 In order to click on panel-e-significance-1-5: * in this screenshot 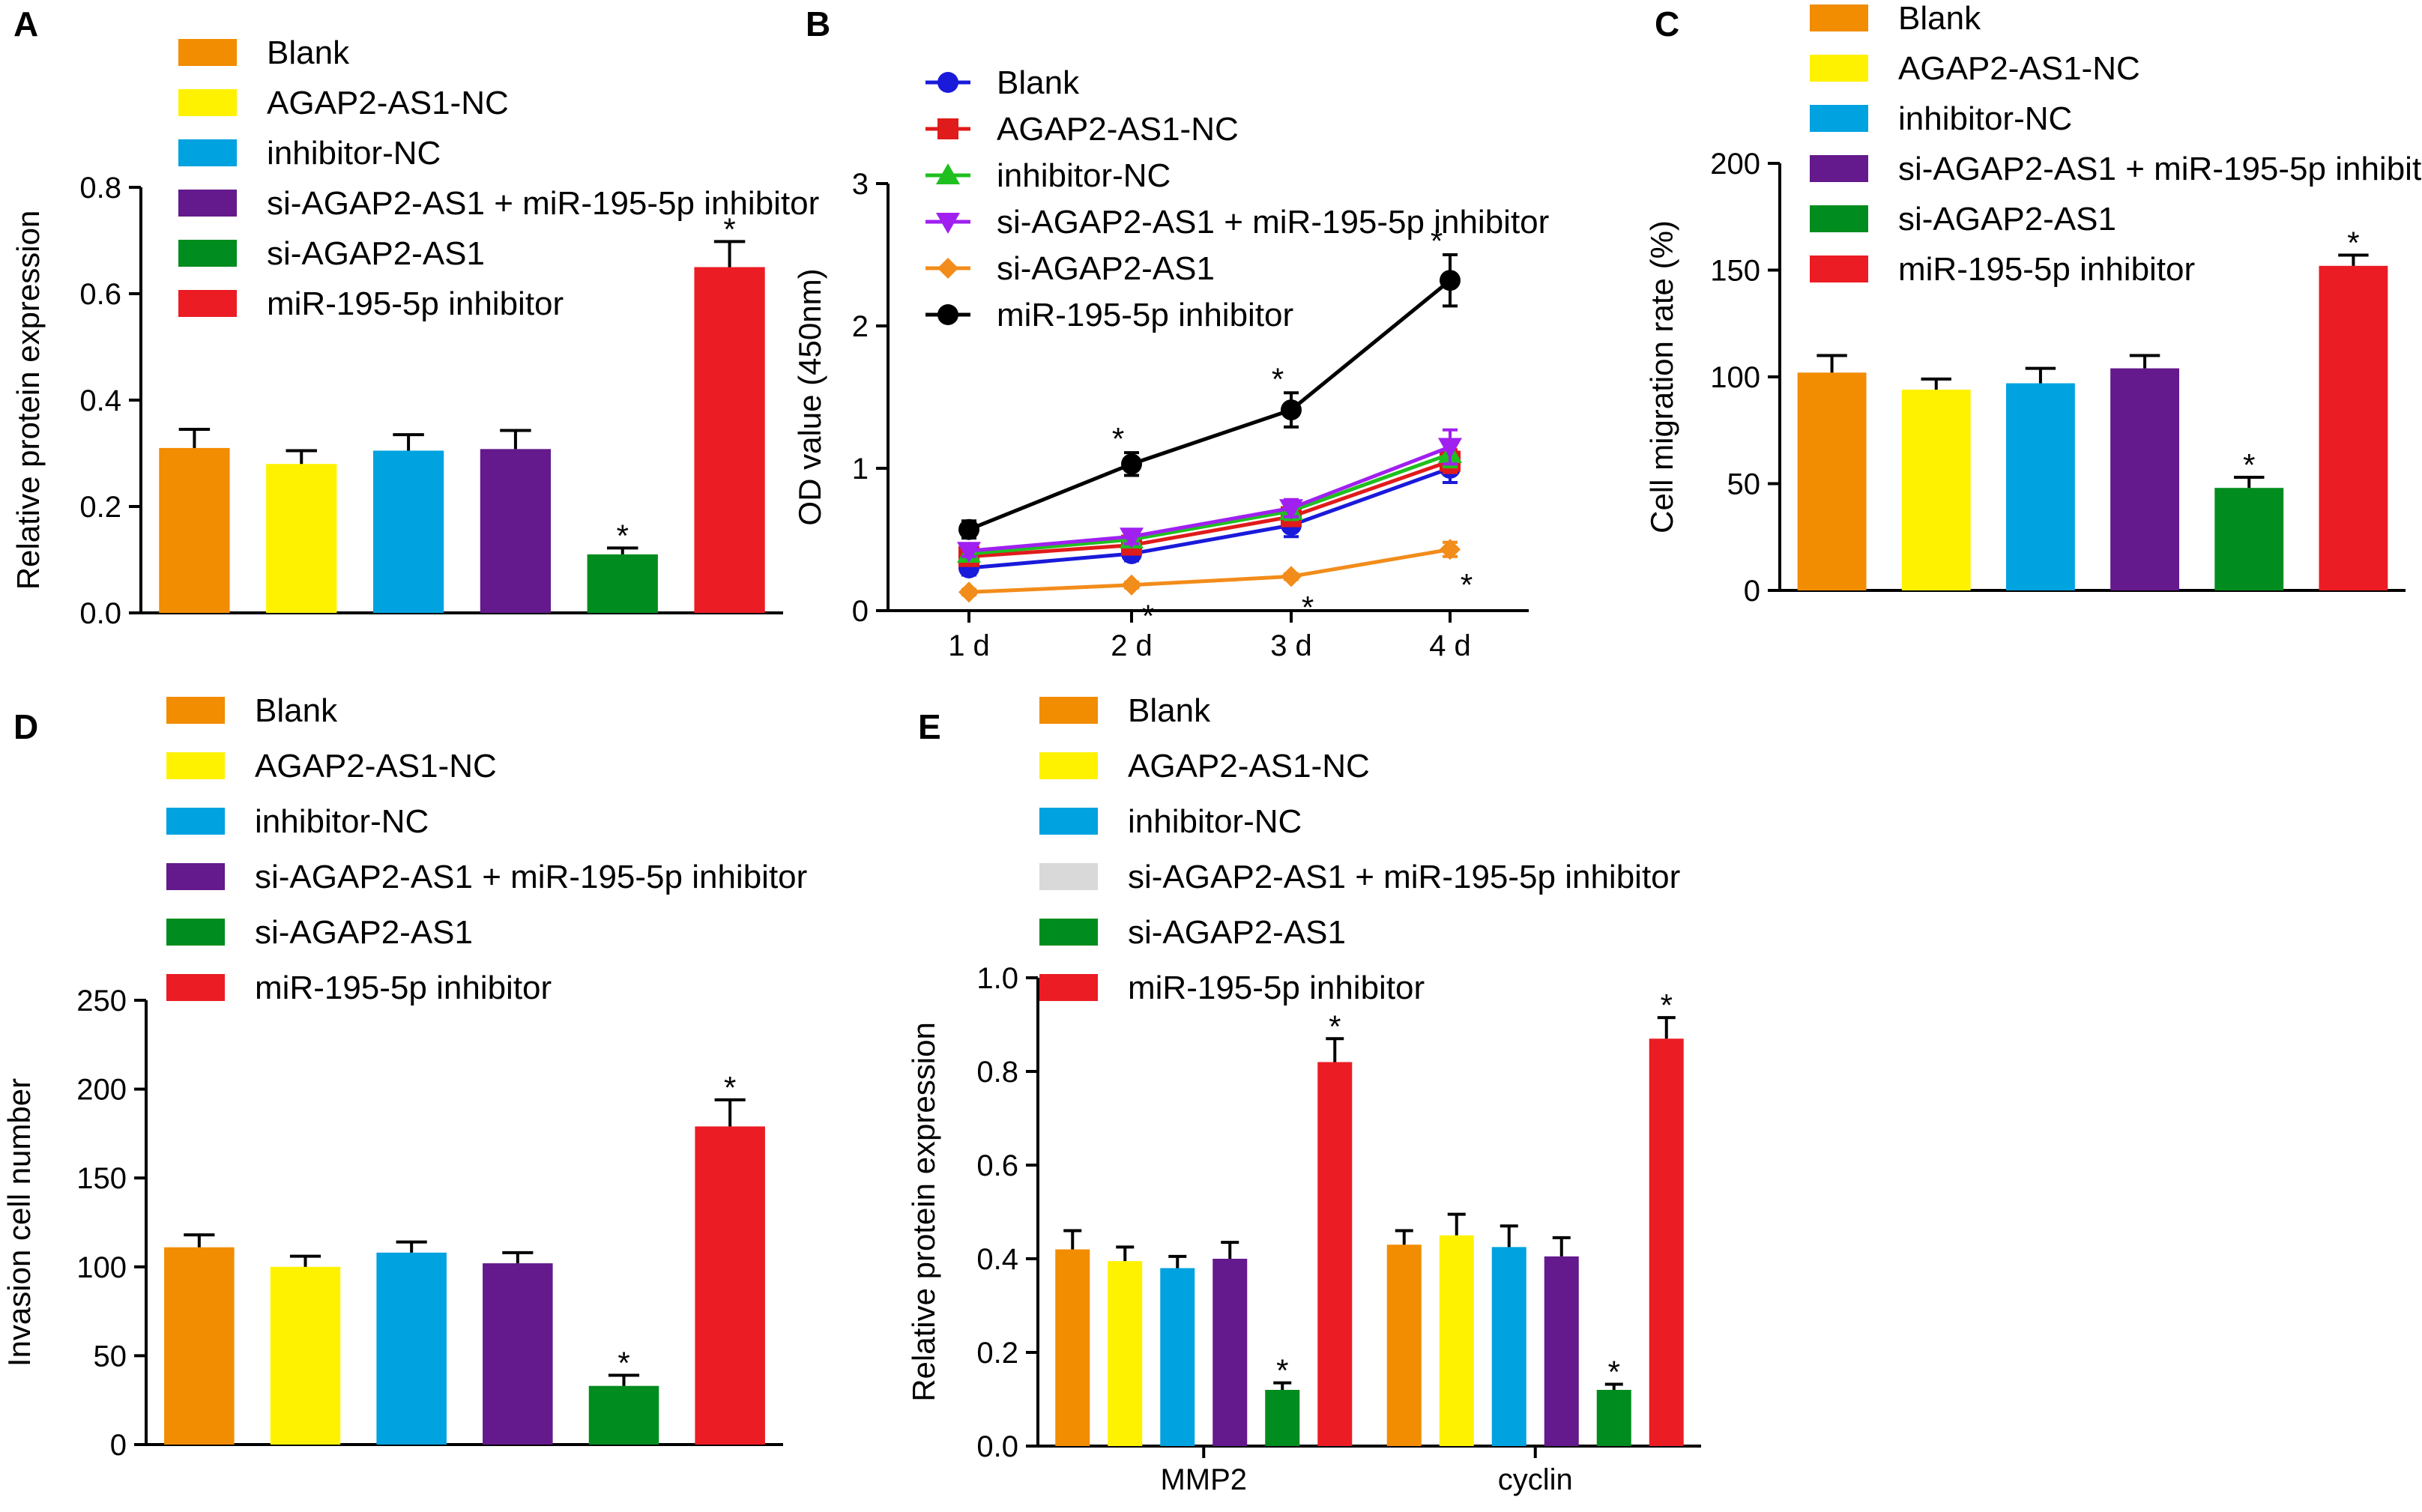, I will do `click(1667, 1005)`.